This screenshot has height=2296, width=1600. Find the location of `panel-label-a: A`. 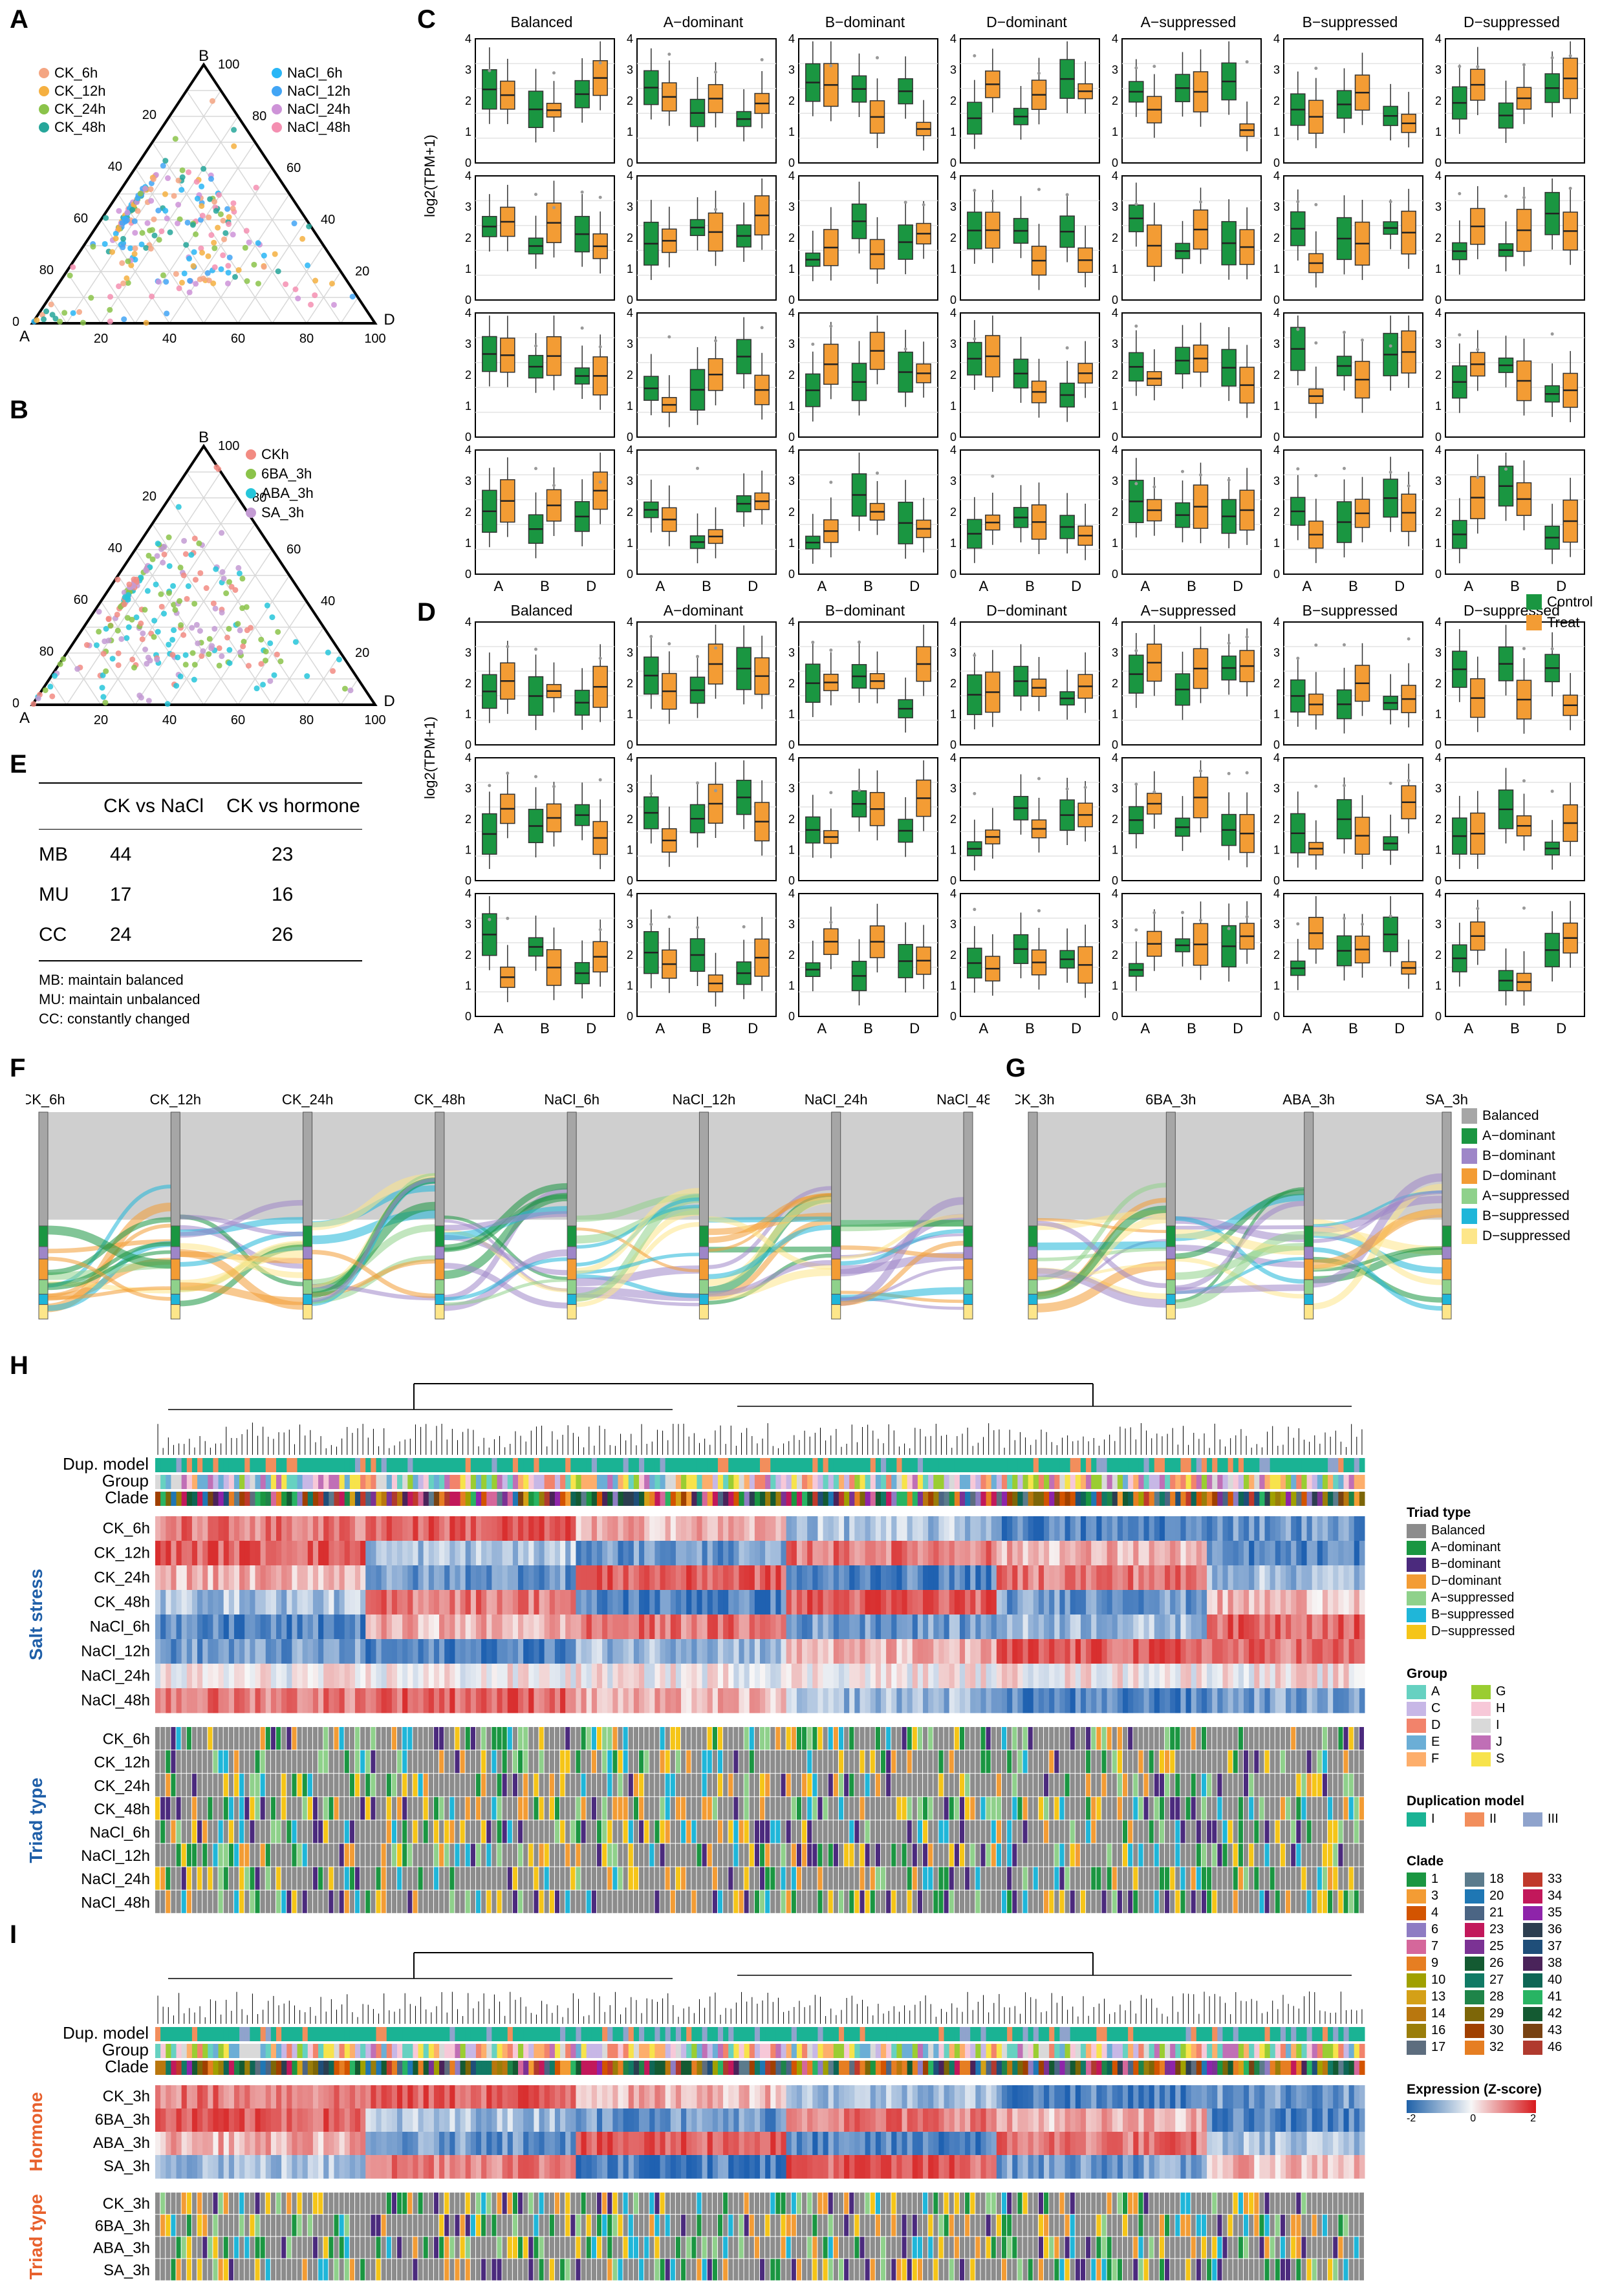

panel-label-a: A is located at coordinates (19, 20).